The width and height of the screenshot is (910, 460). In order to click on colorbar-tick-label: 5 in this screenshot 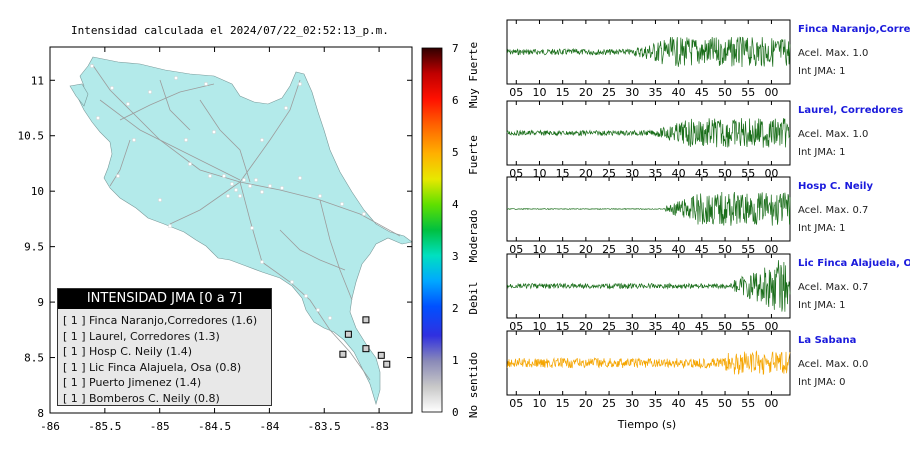, I will do `click(455, 152)`.